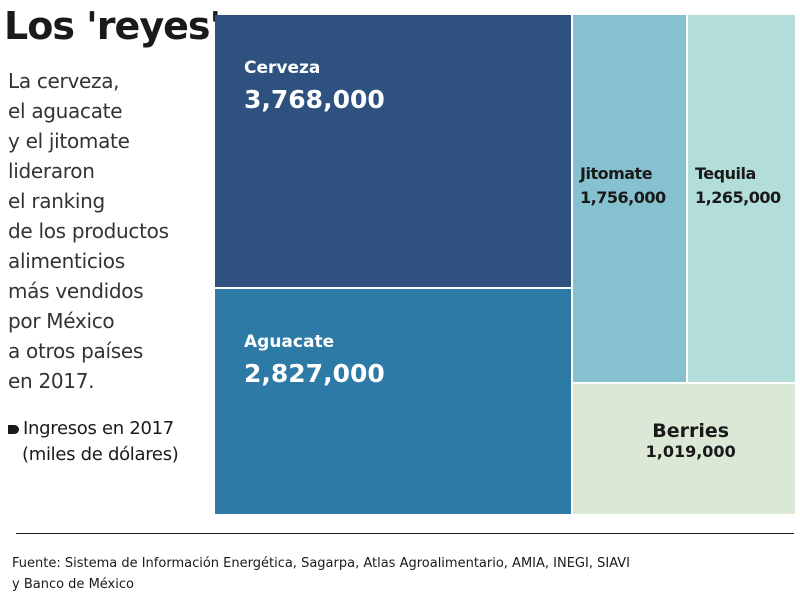 This screenshot has width=800, height=606. What do you see at coordinates (314, 373) in the screenshot?
I see `treemap-value-aguacate: 2,827,000` at bounding box center [314, 373].